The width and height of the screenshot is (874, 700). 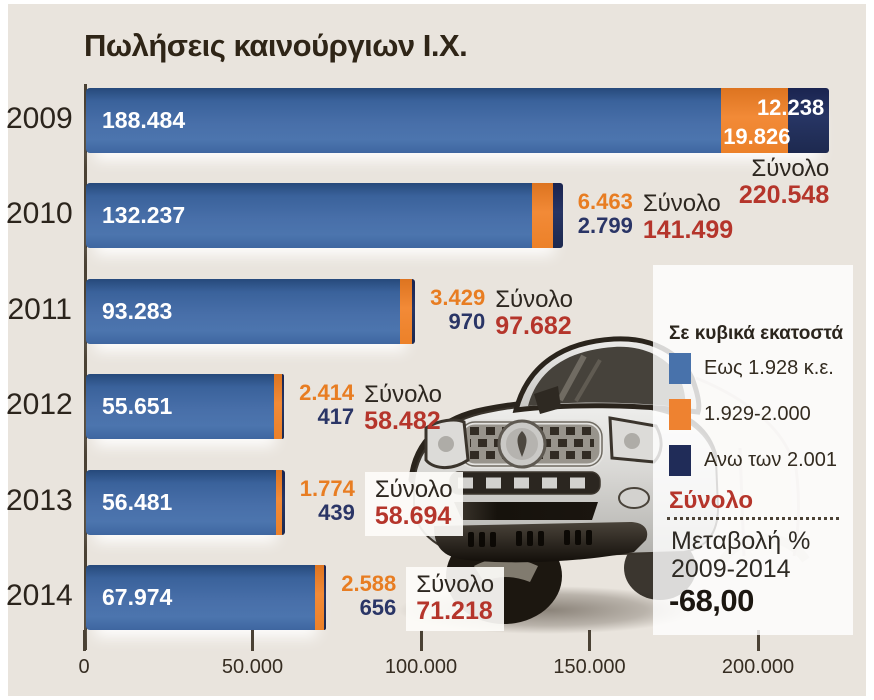 I want to click on change-label-line2: 2009-2014, so click(x=731, y=569).